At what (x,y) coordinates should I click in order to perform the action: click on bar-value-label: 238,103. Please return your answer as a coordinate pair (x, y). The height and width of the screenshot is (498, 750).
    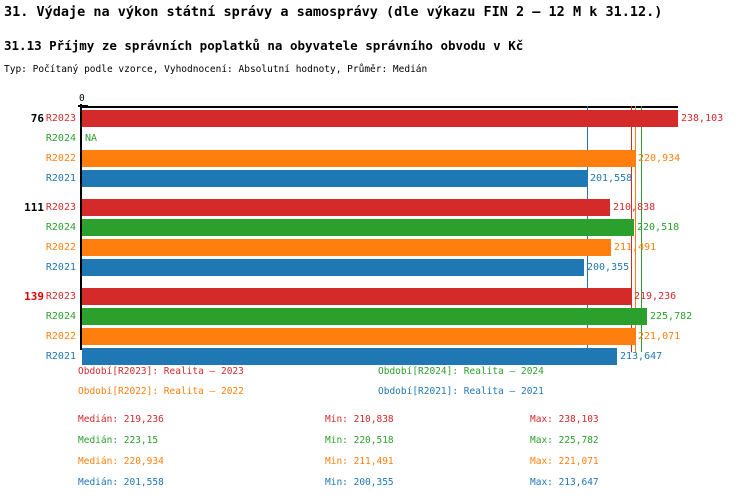
    Looking at the image, I should click on (702, 118).